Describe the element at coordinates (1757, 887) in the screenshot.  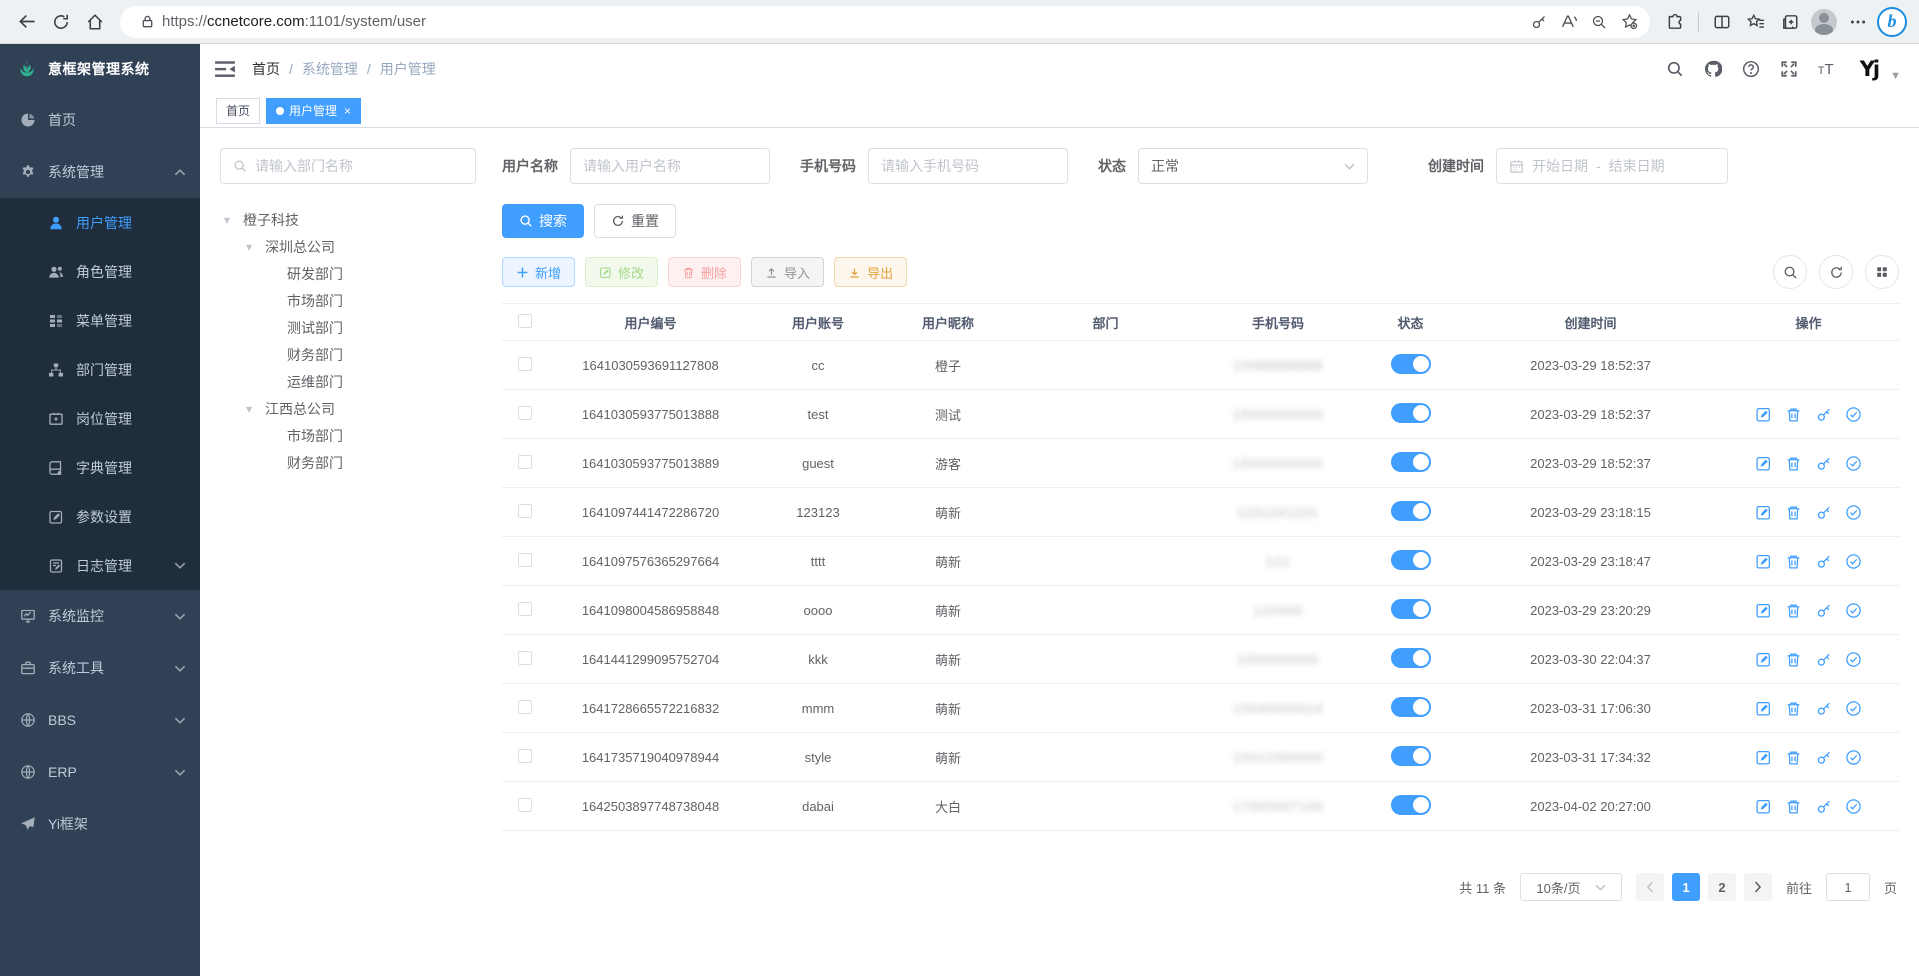
I see `next-page-button` at that location.